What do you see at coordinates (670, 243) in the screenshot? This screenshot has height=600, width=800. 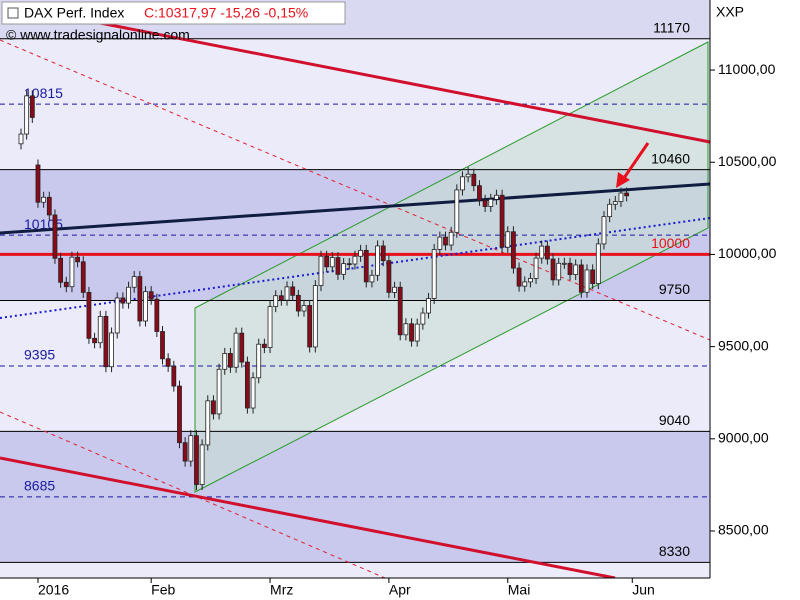 I see `level-label: 10000` at bounding box center [670, 243].